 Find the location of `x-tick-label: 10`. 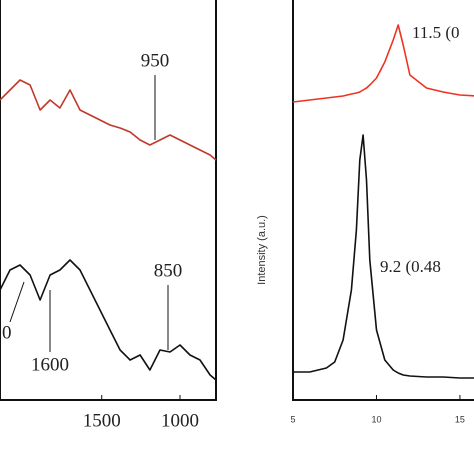

x-tick-label: 10 is located at coordinates (376, 419).